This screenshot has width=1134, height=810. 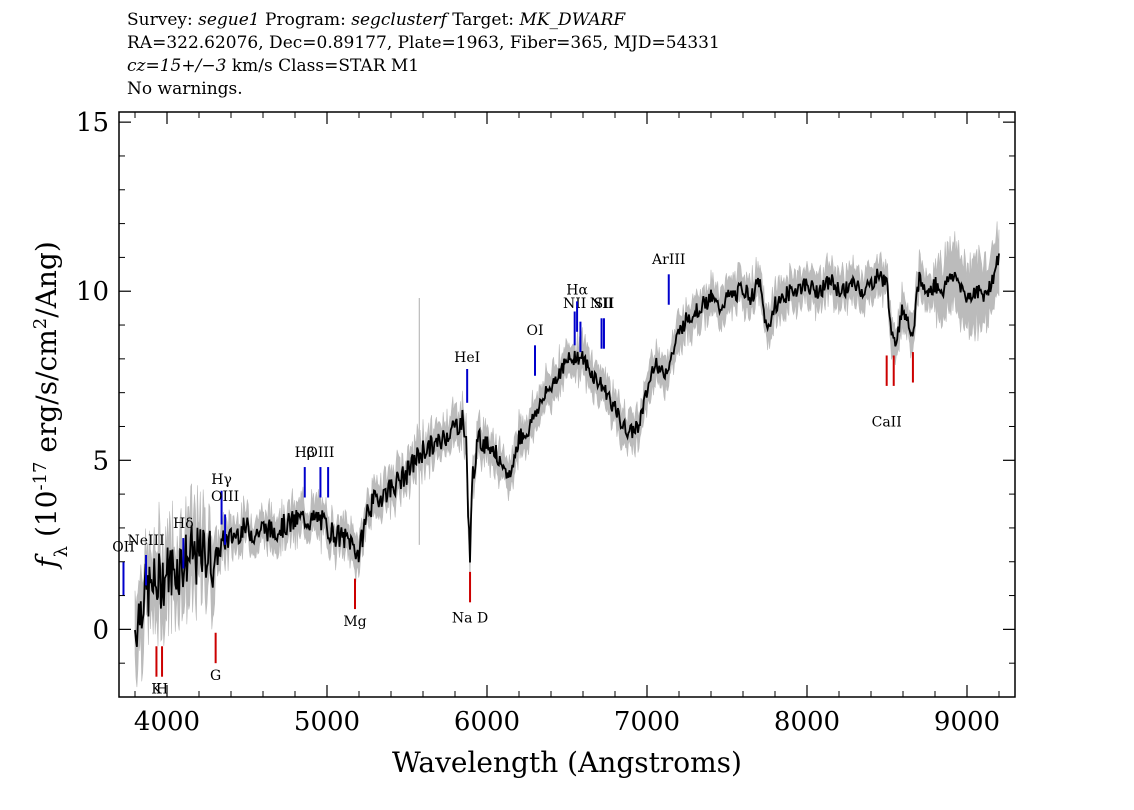 I want to click on line-label: Hγ, so click(x=221, y=480).